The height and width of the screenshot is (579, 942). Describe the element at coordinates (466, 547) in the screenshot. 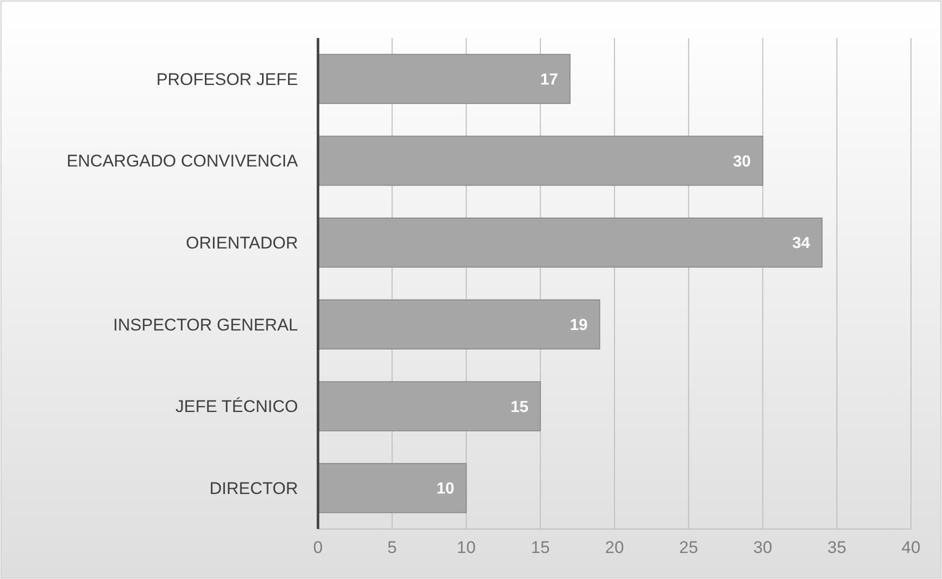

I see `x-tick-label: 10` at that location.